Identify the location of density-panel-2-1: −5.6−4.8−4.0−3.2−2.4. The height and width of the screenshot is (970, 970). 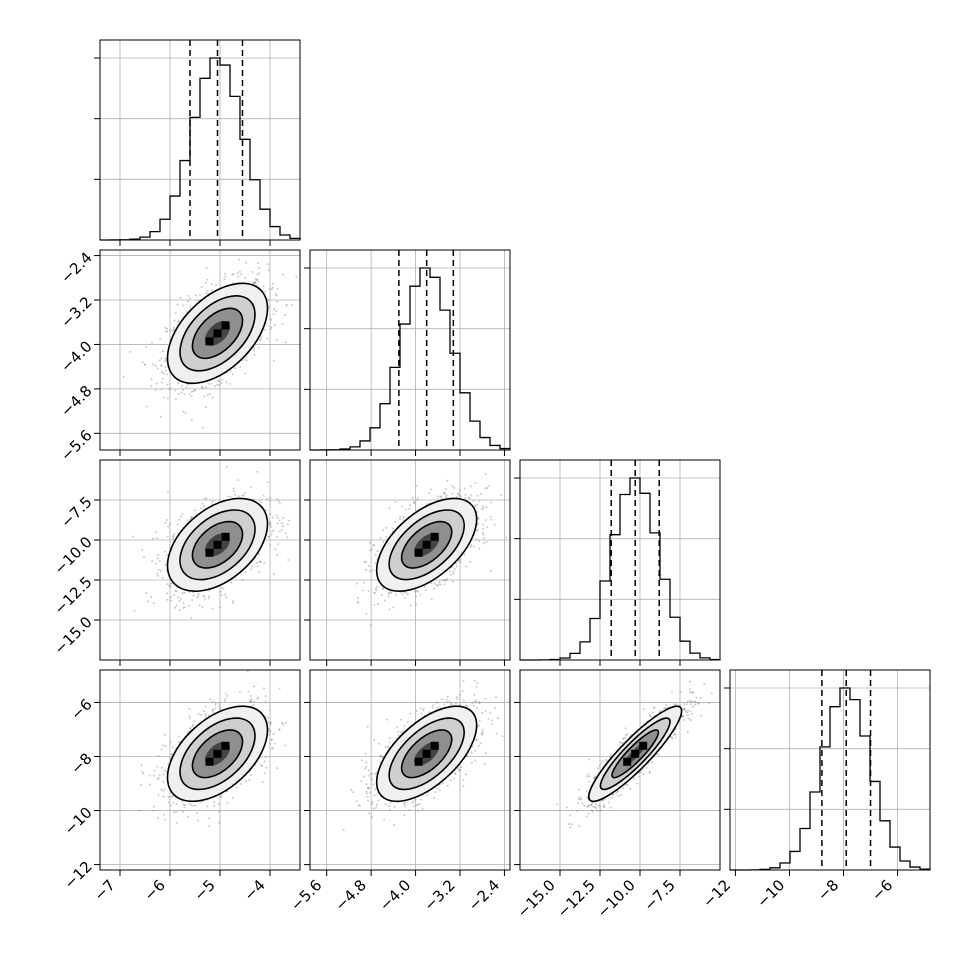
(179, 356).